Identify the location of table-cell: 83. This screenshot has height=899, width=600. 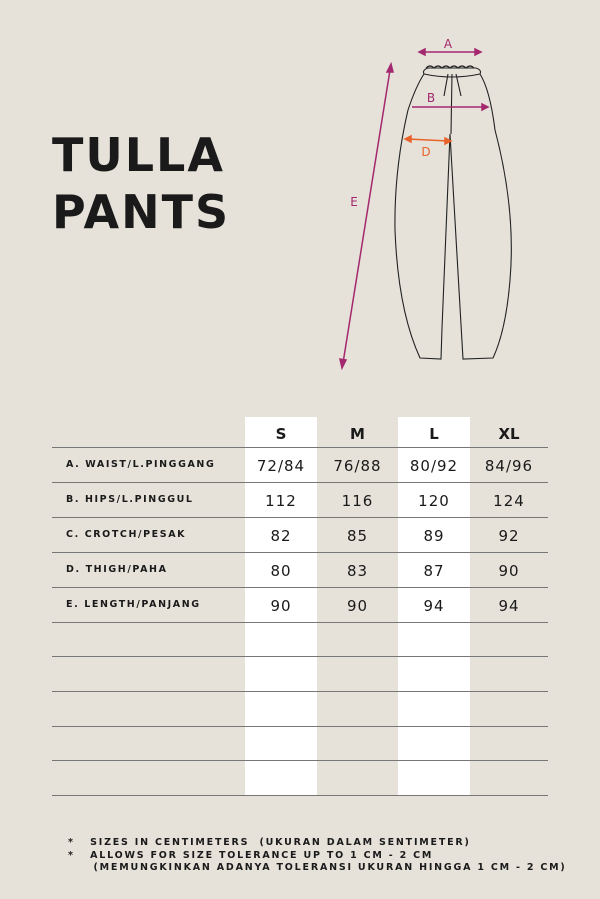
(357, 571).